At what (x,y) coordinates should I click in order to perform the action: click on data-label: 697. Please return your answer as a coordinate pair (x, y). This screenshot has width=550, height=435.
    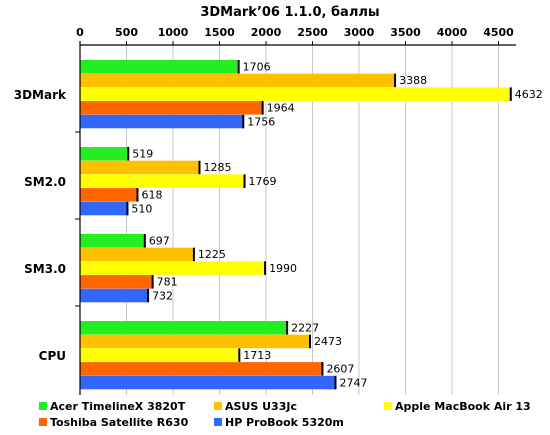
    Looking at the image, I should click on (159, 241).